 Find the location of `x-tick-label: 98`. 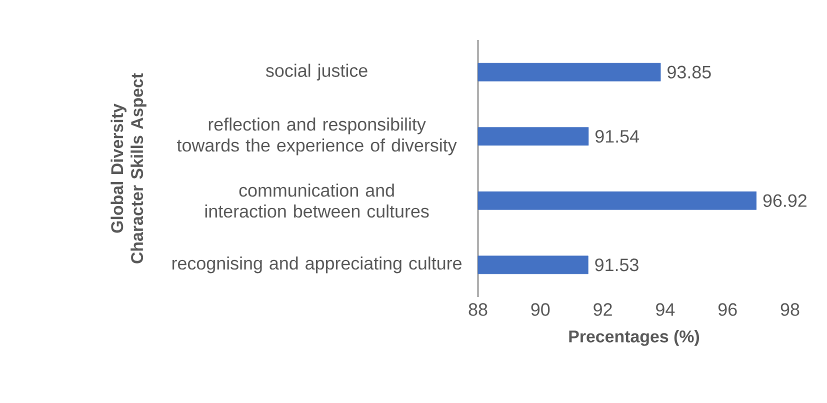

x-tick-label: 98 is located at coordinates (790, 309).